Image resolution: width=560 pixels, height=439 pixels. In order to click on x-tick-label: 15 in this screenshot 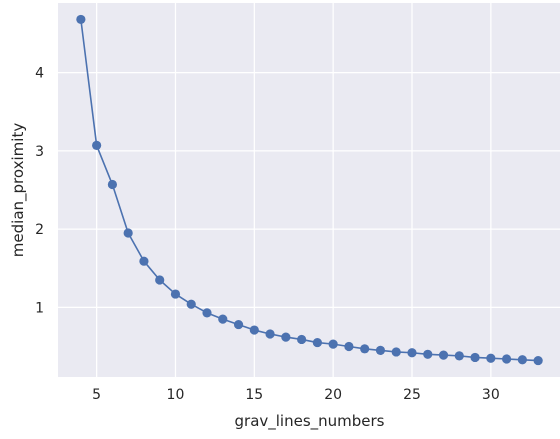, I will do `click(254, 395)`.